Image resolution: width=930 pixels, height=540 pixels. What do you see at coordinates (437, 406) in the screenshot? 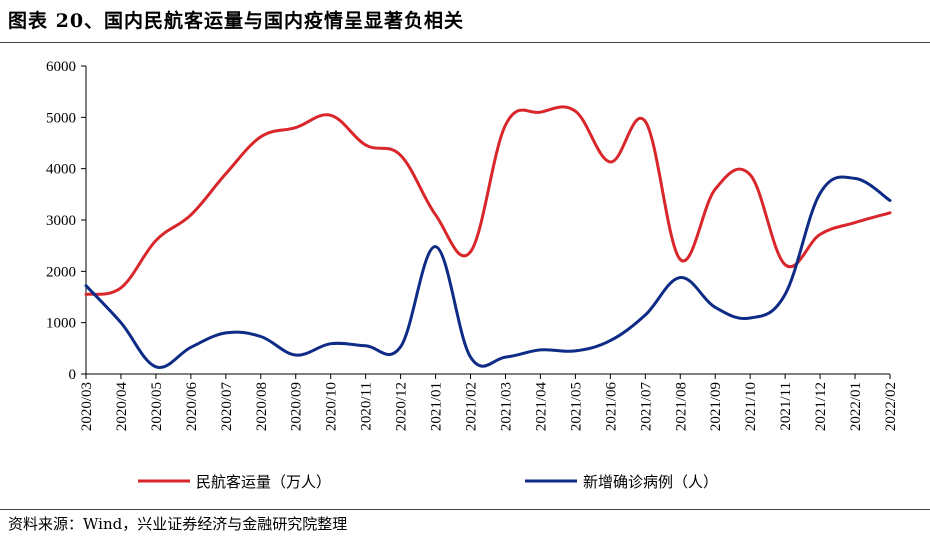
I see `x-tick-label: 2021/01` at bounding box center [437, 406].